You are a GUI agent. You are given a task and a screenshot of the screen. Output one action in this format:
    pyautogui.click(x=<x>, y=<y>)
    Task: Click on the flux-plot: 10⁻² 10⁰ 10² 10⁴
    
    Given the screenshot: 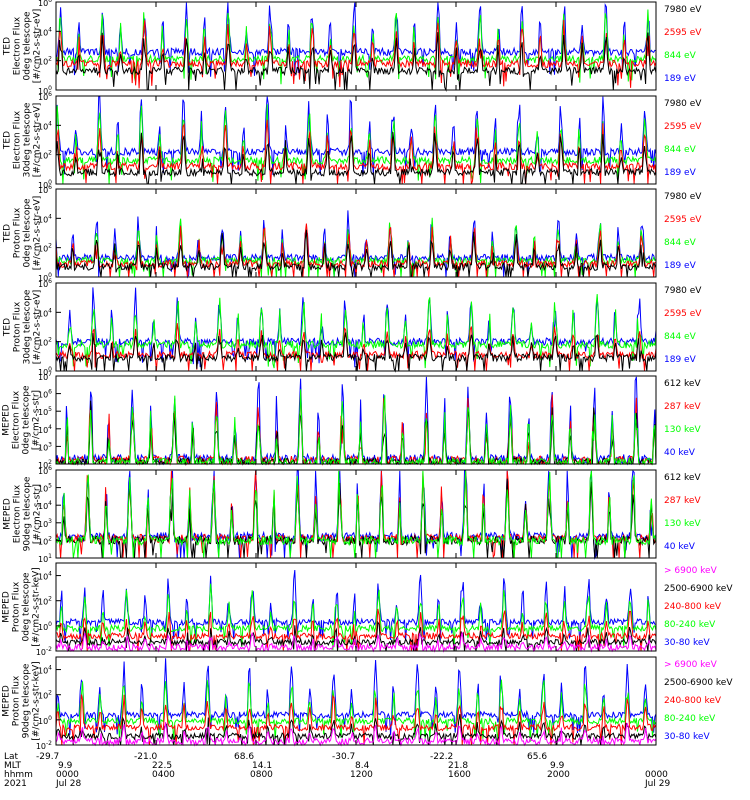 What is the action you would take?
    pyautogui.click(x=346, y=703)
    